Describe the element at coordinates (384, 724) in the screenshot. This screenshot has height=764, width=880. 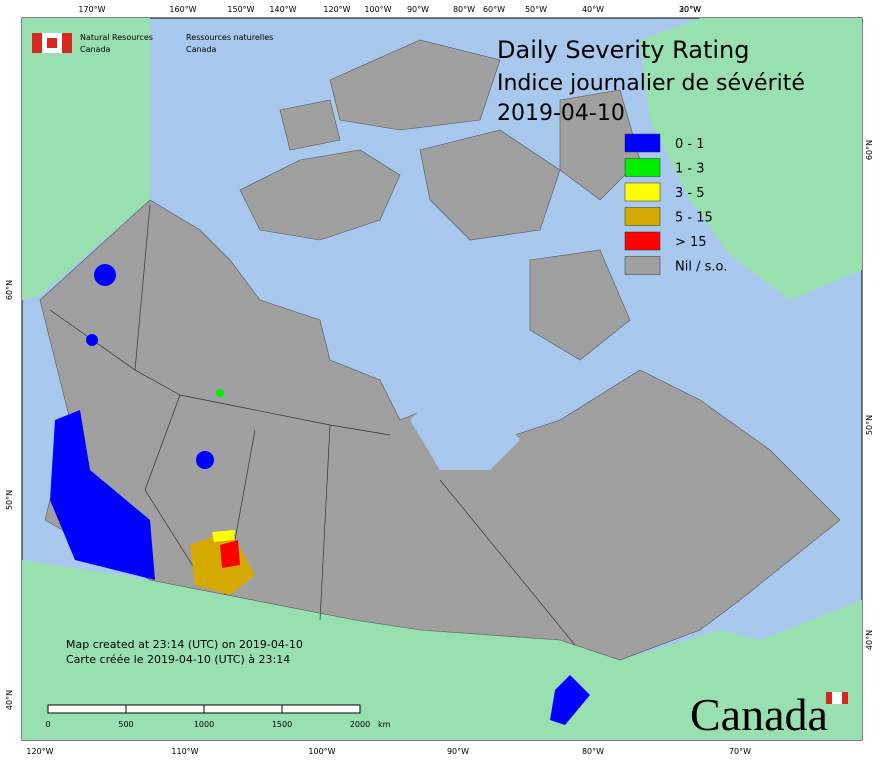
I see `scale-unit: km` at that location.